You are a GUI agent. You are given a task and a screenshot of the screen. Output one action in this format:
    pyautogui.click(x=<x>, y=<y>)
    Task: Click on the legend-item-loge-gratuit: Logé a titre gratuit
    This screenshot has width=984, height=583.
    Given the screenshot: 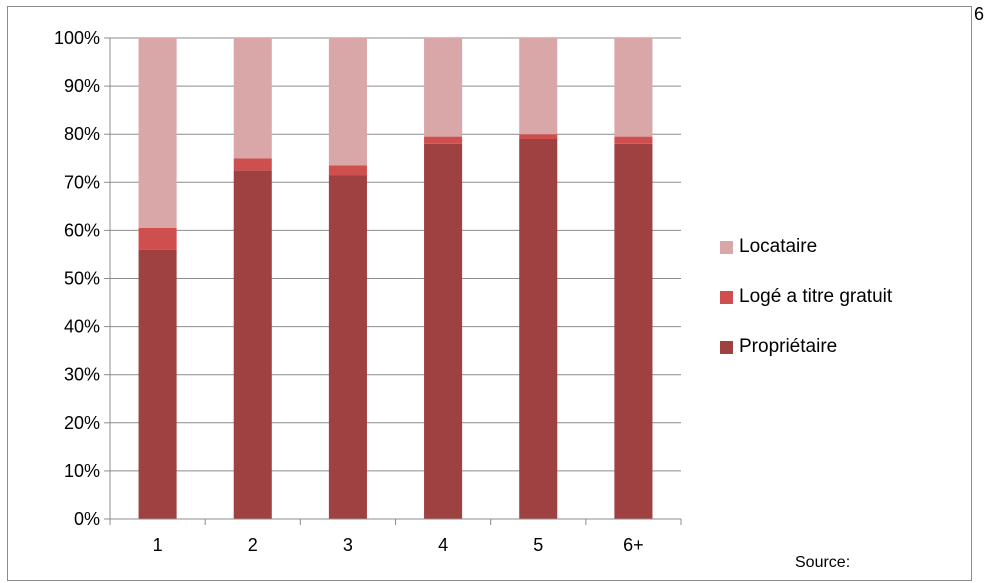 What is the action you would take?
    pyautogui.click(x=806, y=297)
    